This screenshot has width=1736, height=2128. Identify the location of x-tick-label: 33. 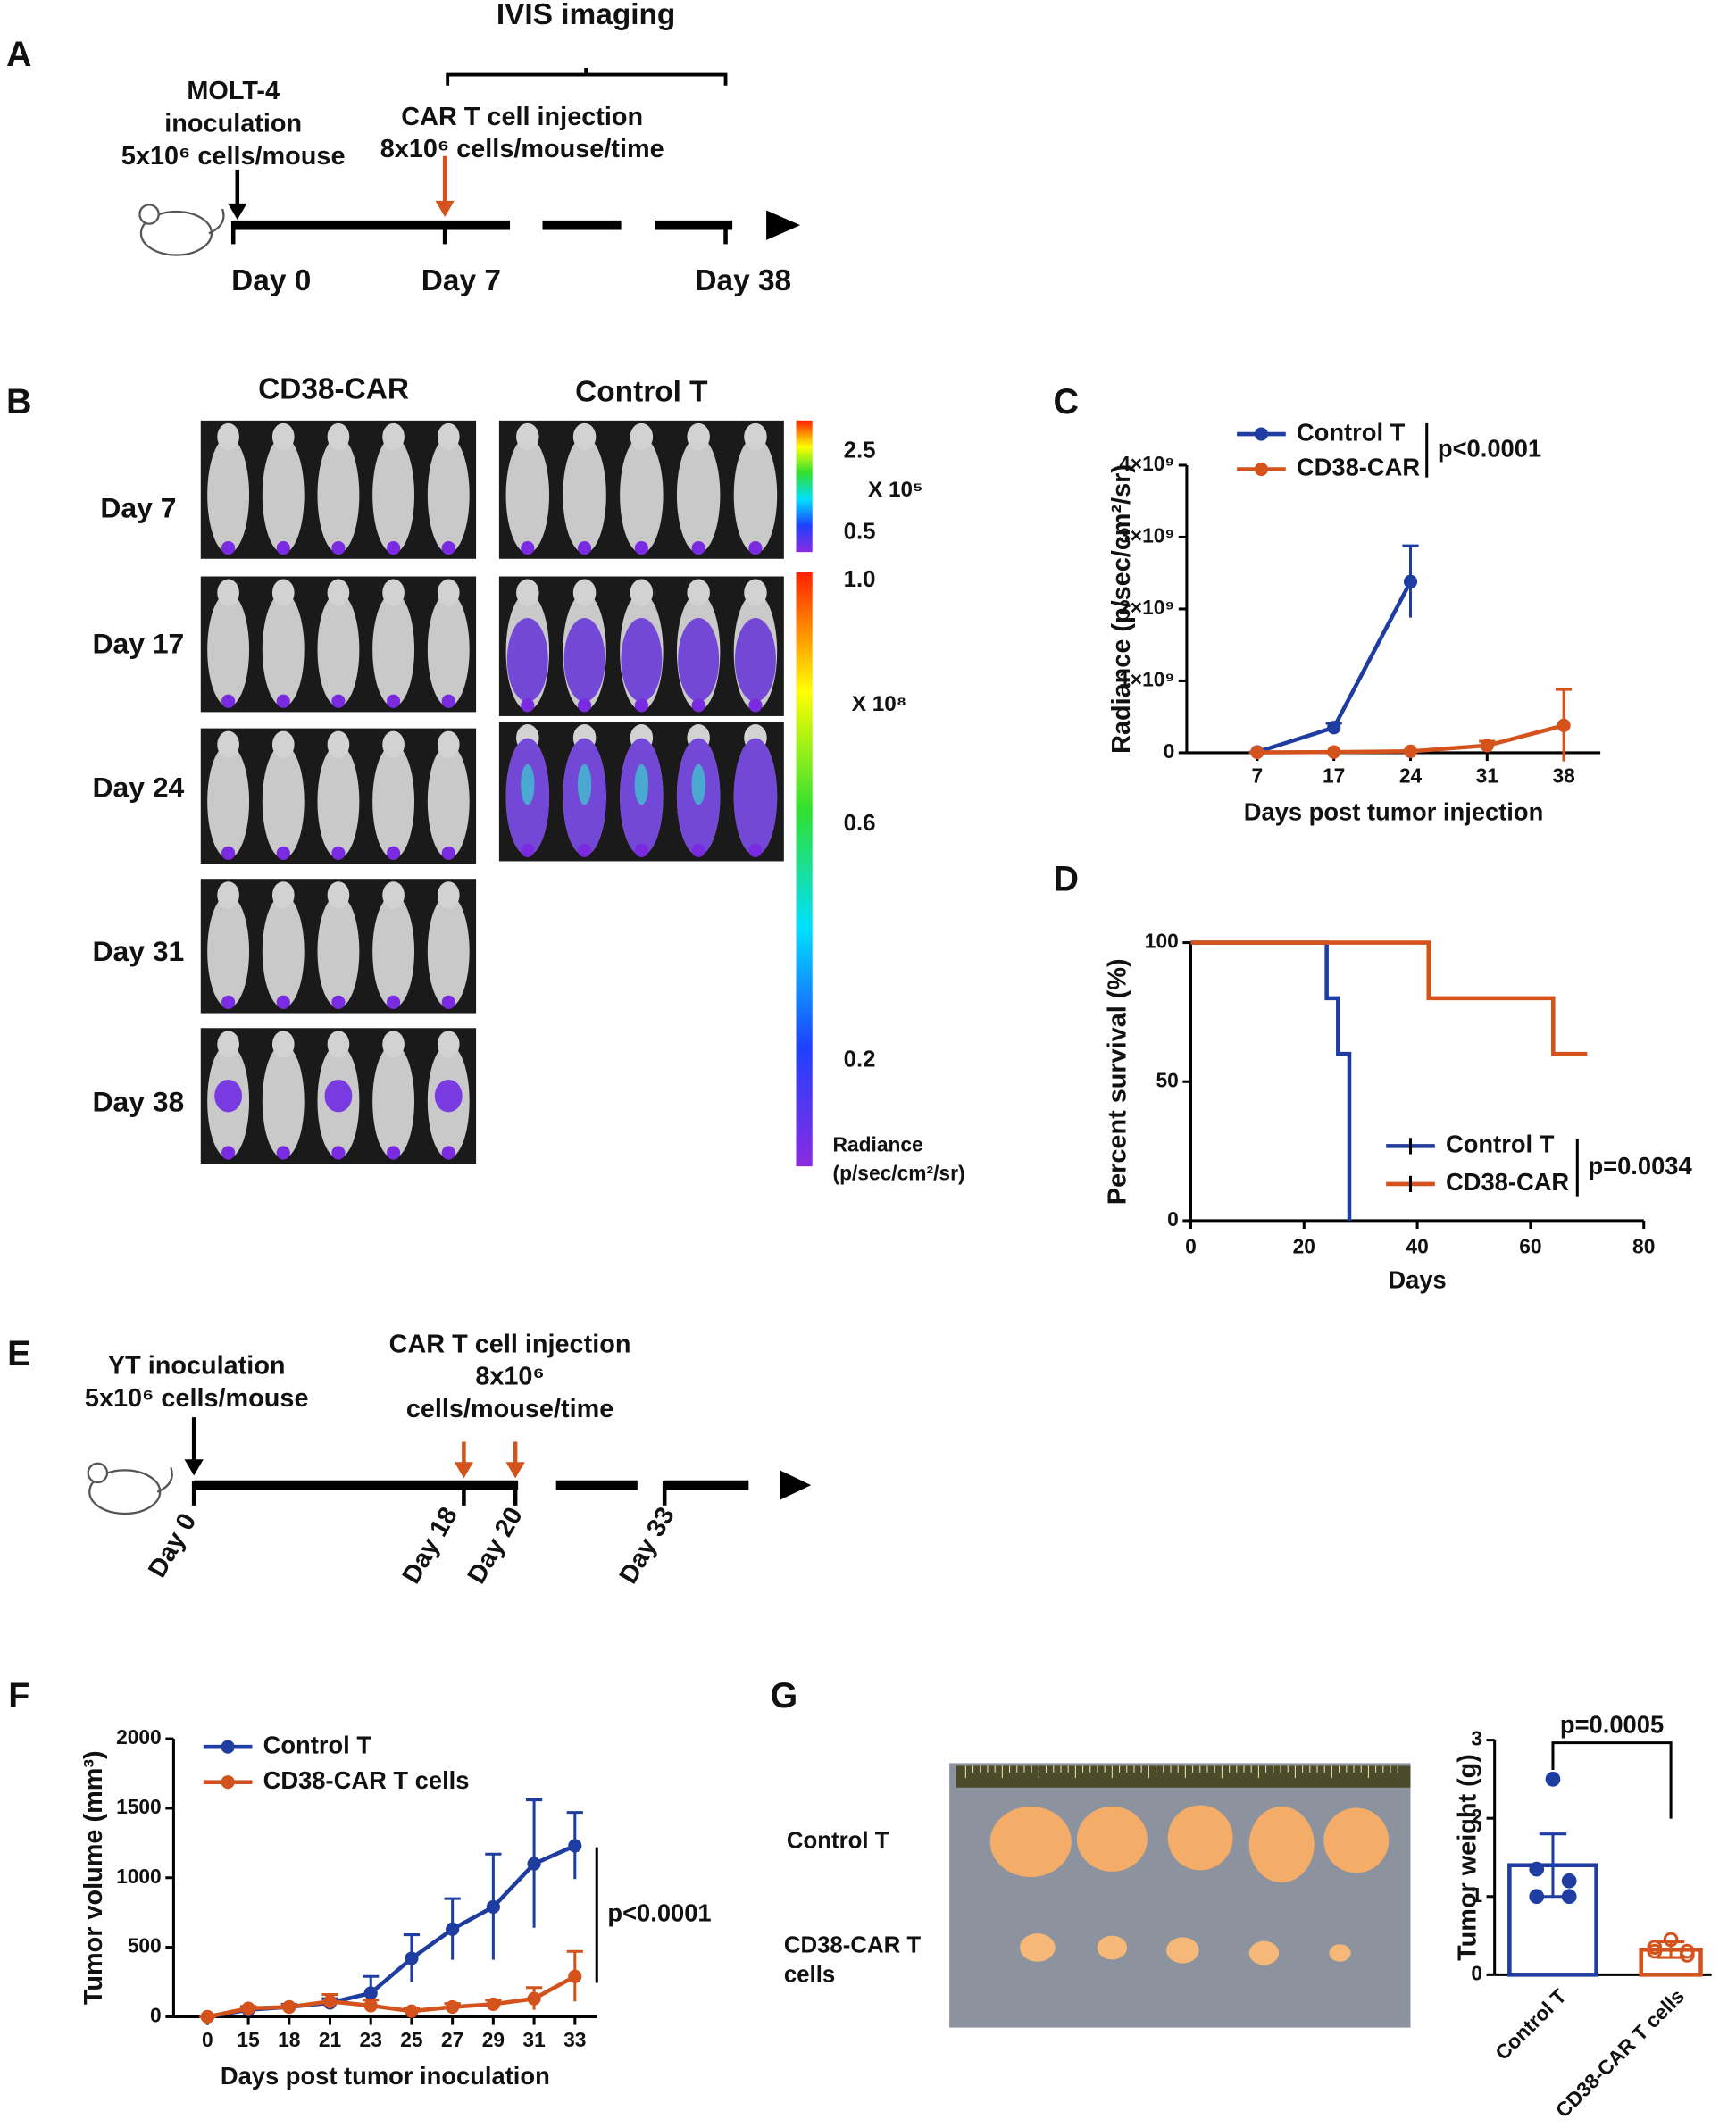
(574, 2039).